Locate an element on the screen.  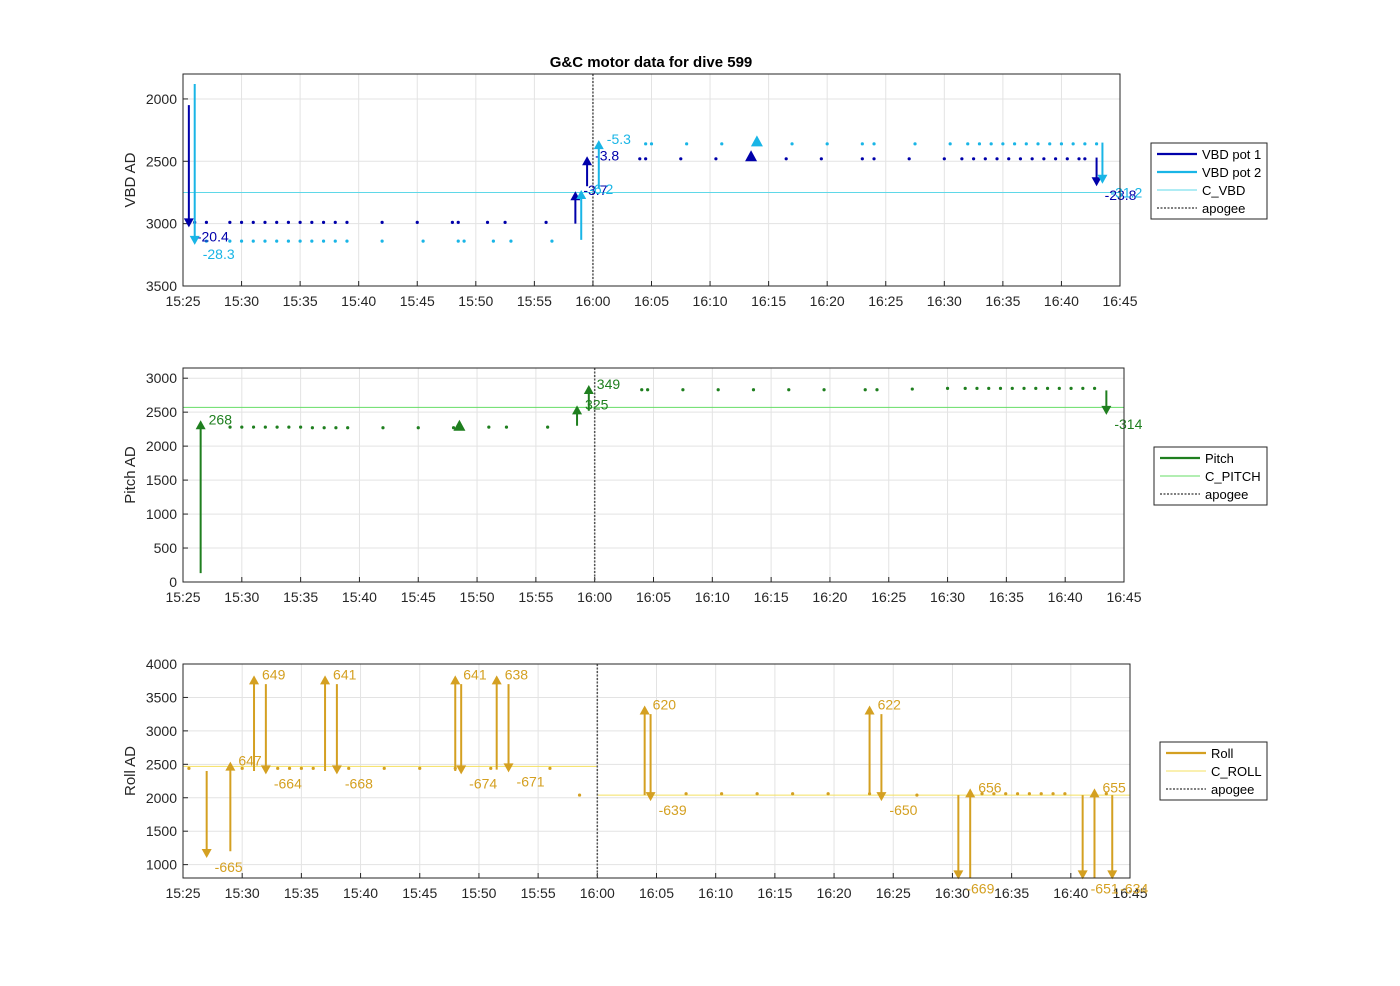
legend-entry: Roll is located at coordinates (1222, 753).